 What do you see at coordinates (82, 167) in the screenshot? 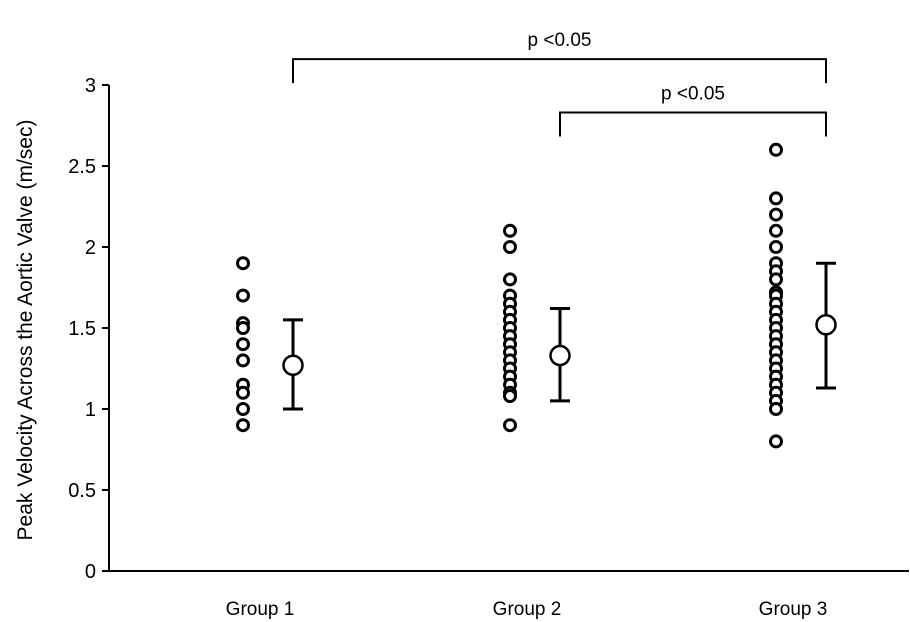
I see `y-tick-label: 2.5` at bounding box center [82, 167].